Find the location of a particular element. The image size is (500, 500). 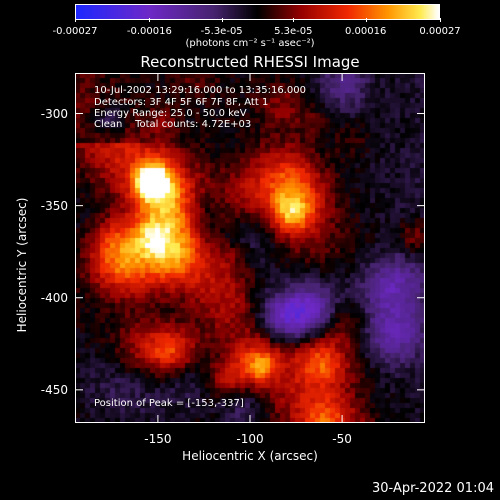

colorbar-units: (photons cm⁻² s⁻¹ asec⁻²) is located at coordinates (250, 43).